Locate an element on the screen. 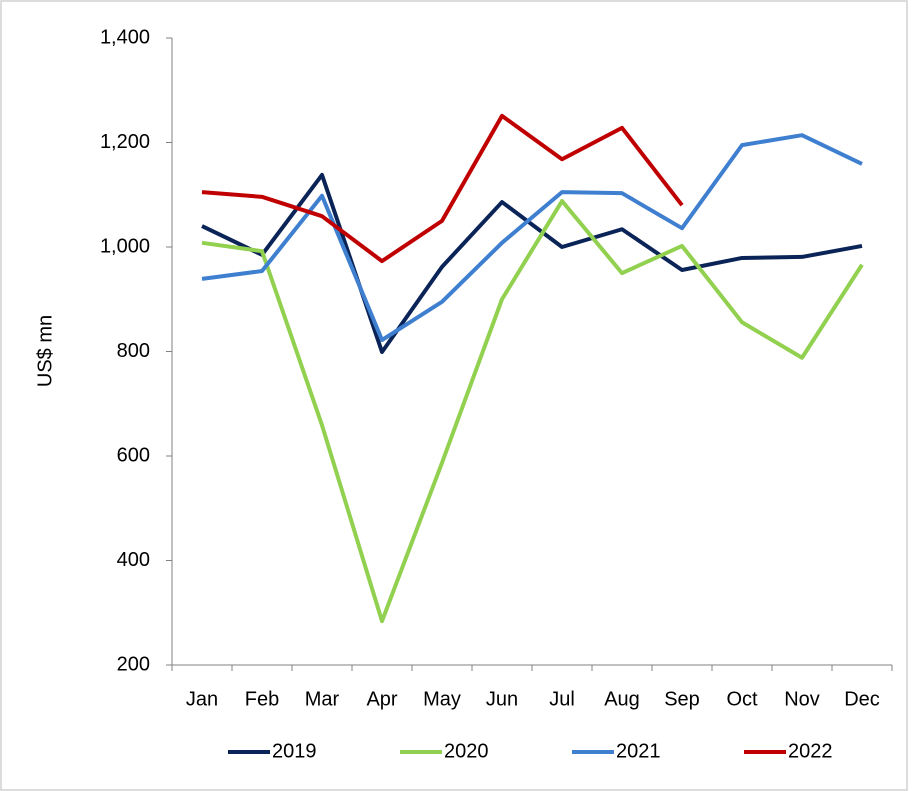  x-tick-label: Dec is located at coordinates (862, 699).